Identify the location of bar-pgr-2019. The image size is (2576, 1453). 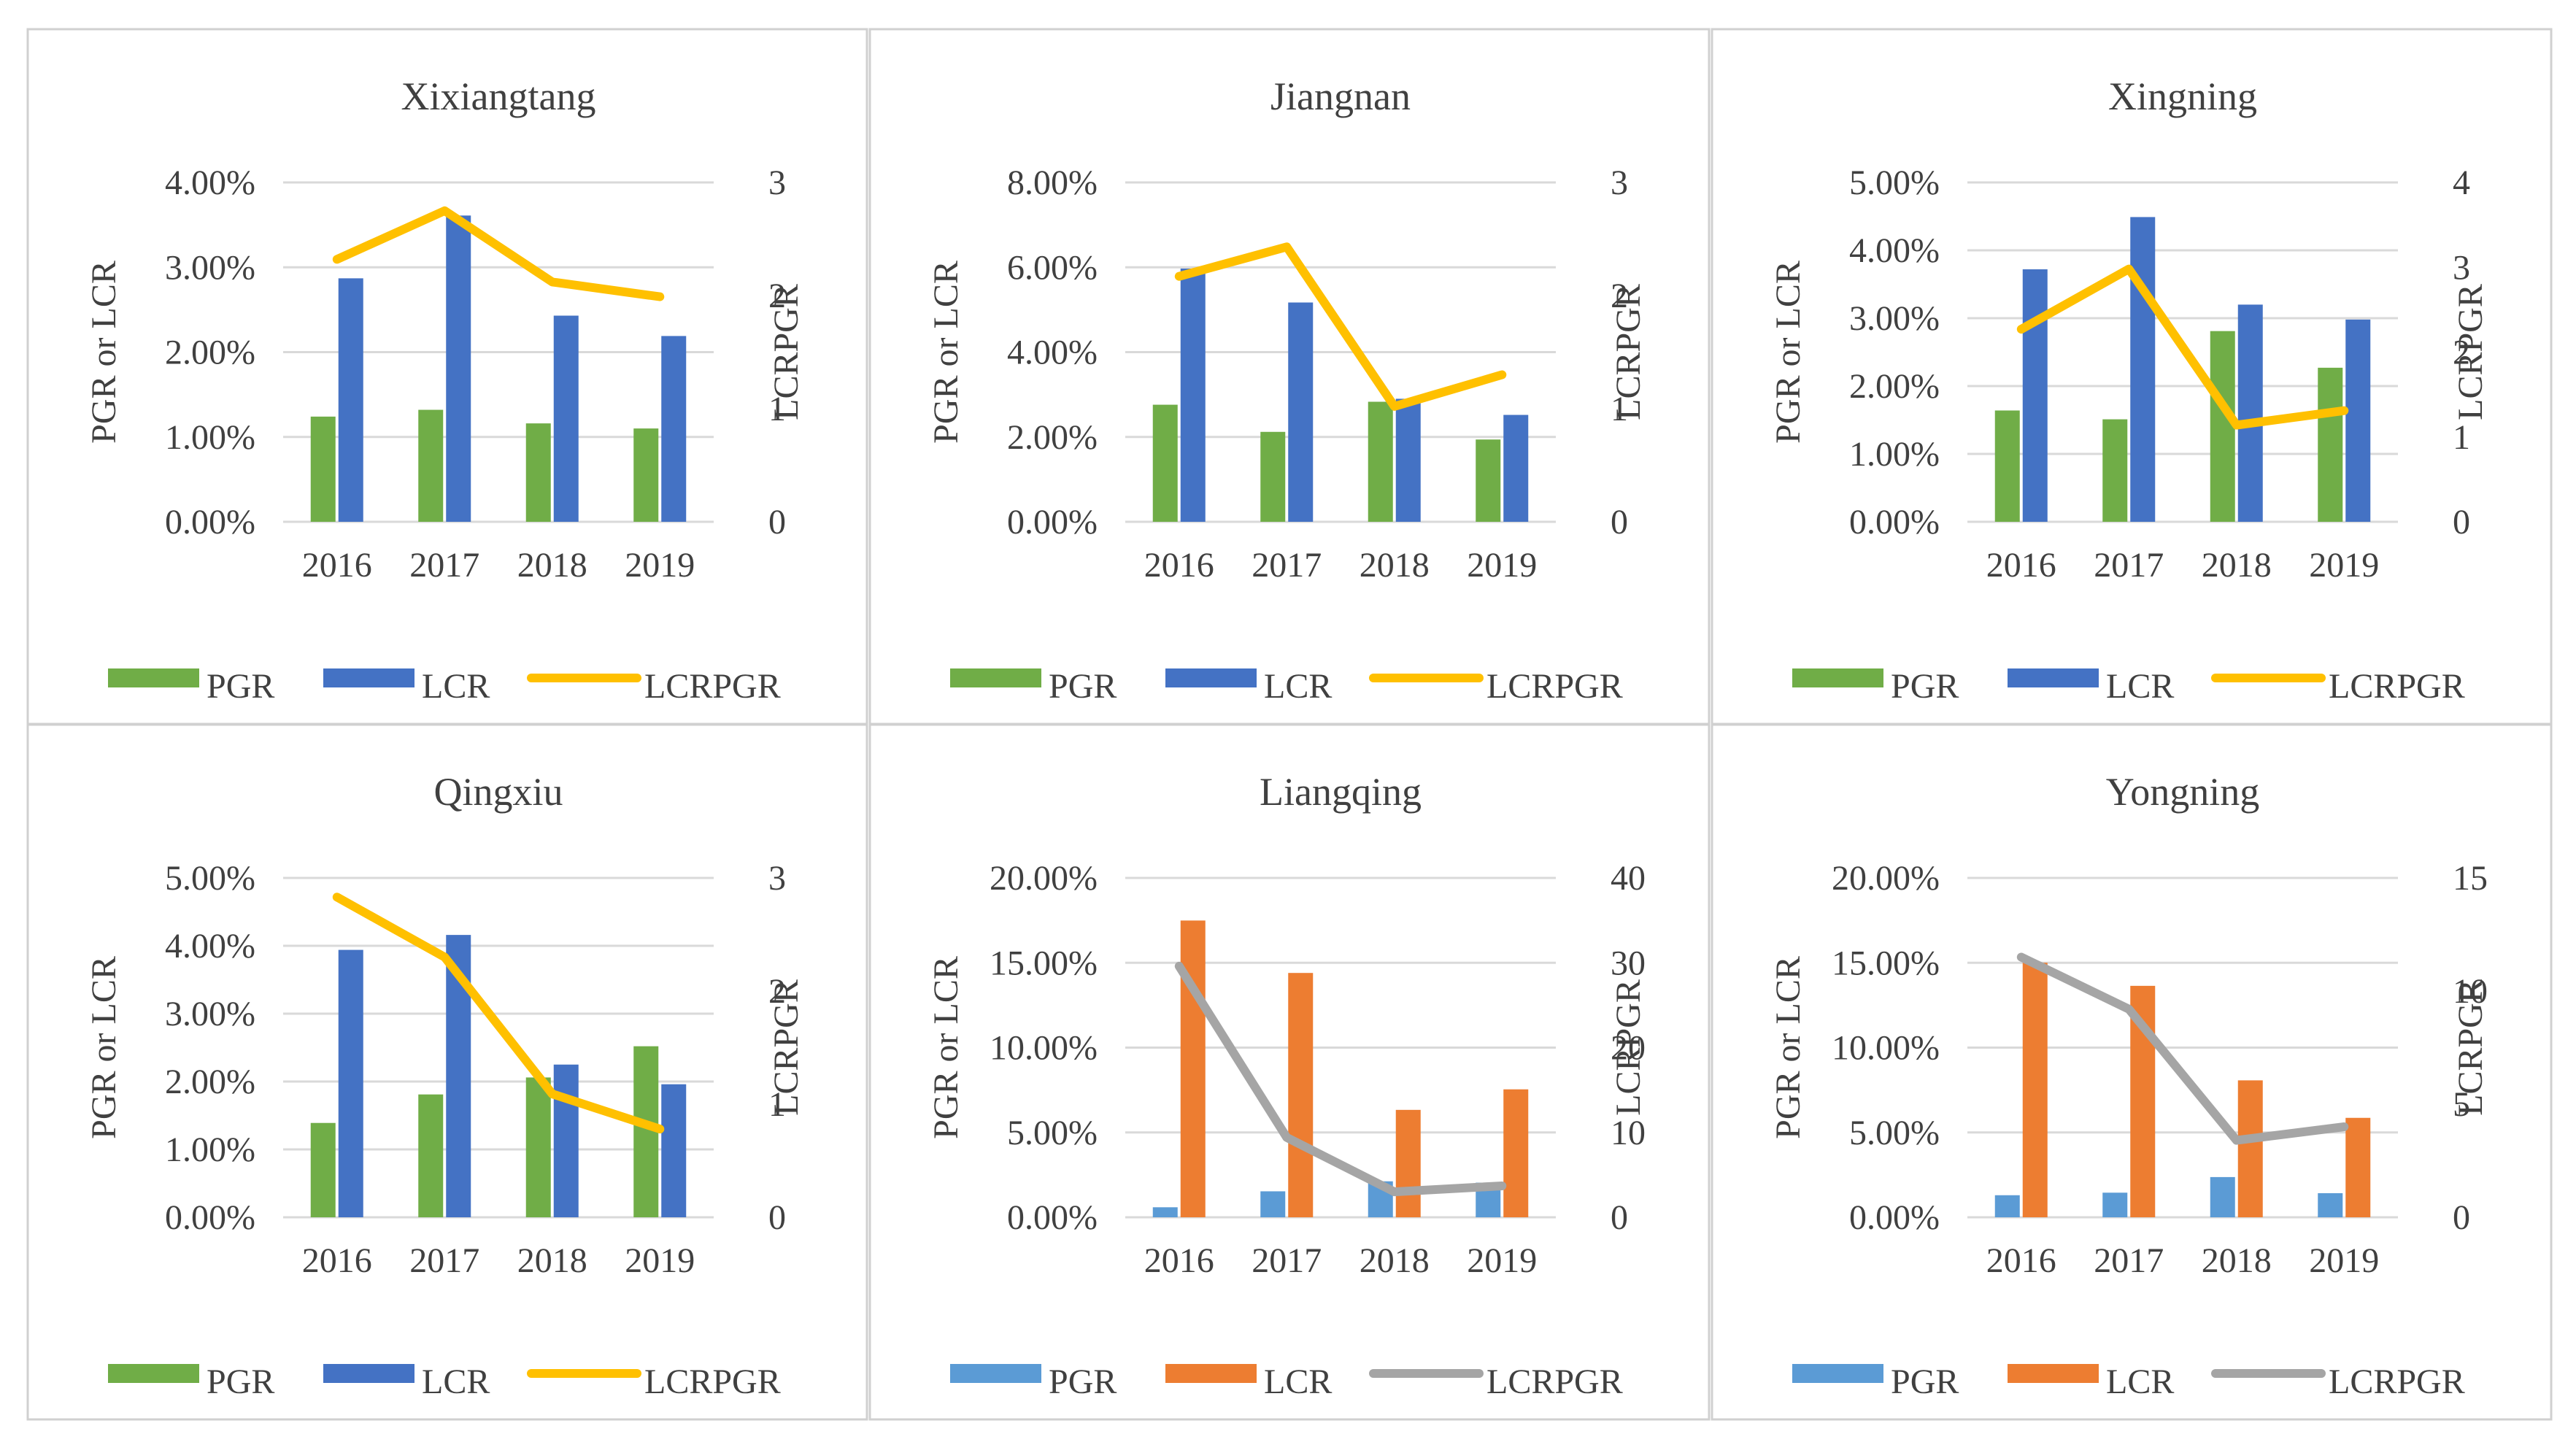
(646, 475).